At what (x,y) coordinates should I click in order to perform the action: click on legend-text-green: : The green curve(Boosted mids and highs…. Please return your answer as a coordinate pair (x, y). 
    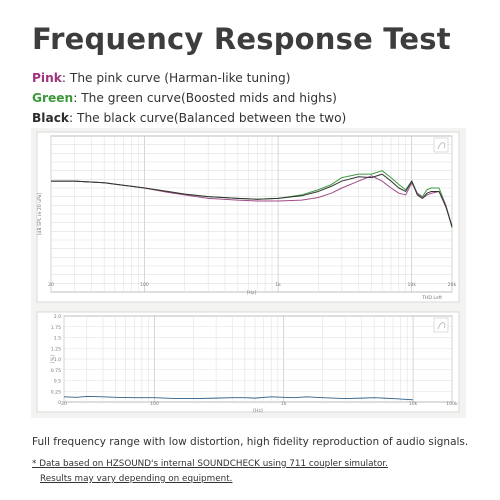
    Looking at the image, I should click on (205, 98).